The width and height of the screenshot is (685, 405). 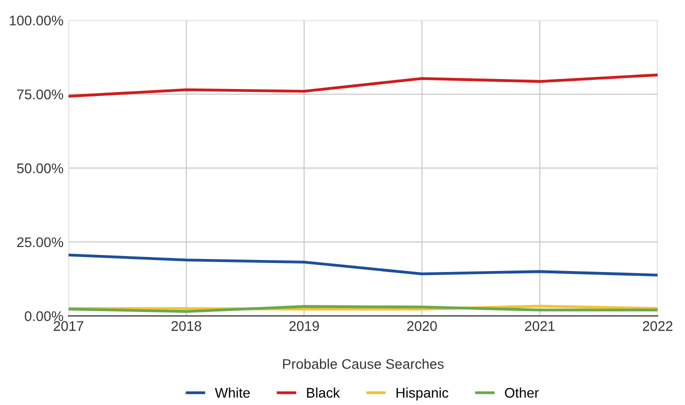 I want to click on legend-label: Hispanic, so click(x=422, y=394).